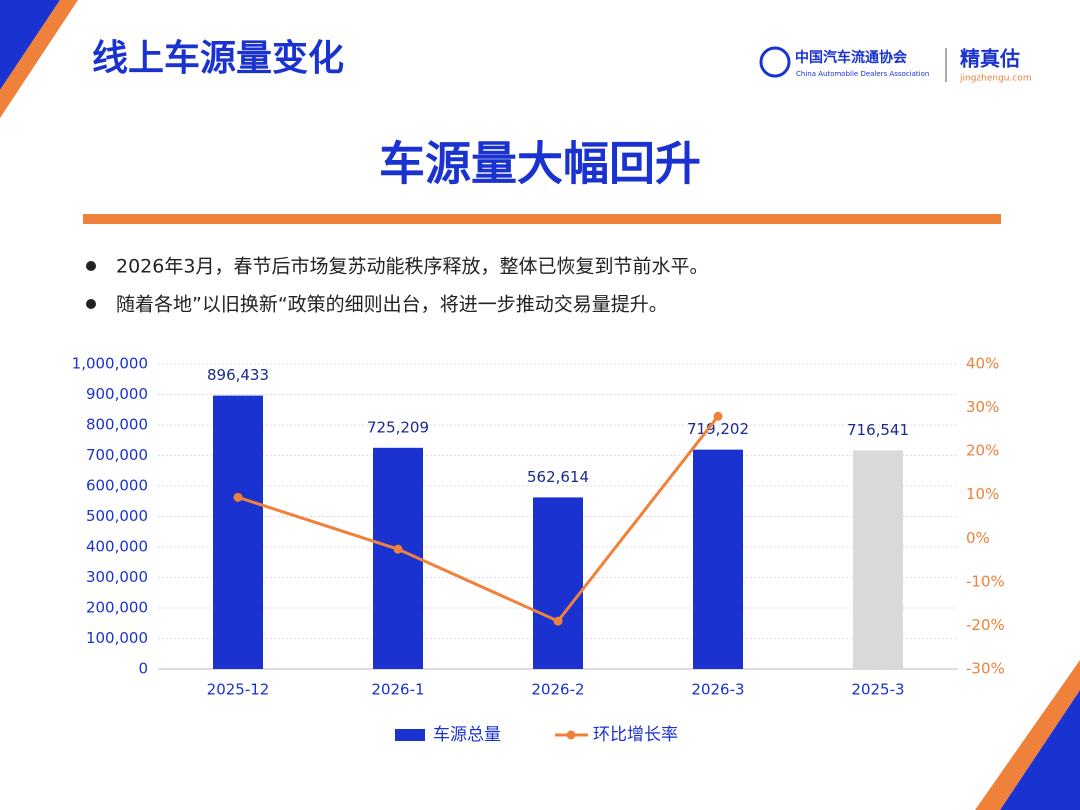  What do you see at coordinates (985, 669) in the screenshot?
I see `y2-tick-label: -30%` at bounding box center [985, 669].